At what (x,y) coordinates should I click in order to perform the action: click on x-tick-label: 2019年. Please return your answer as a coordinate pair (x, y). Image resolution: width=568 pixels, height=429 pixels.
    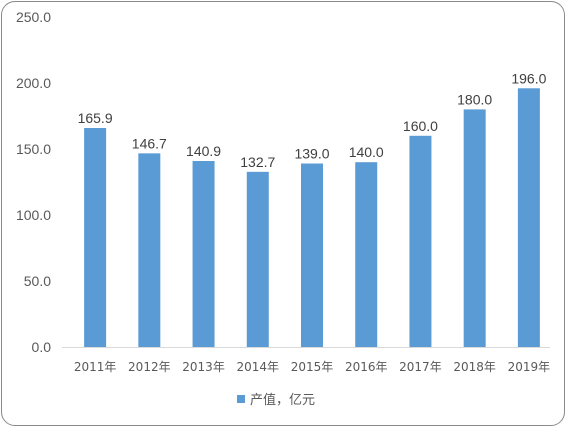
    Looking at the image, I should click on (529, 367).